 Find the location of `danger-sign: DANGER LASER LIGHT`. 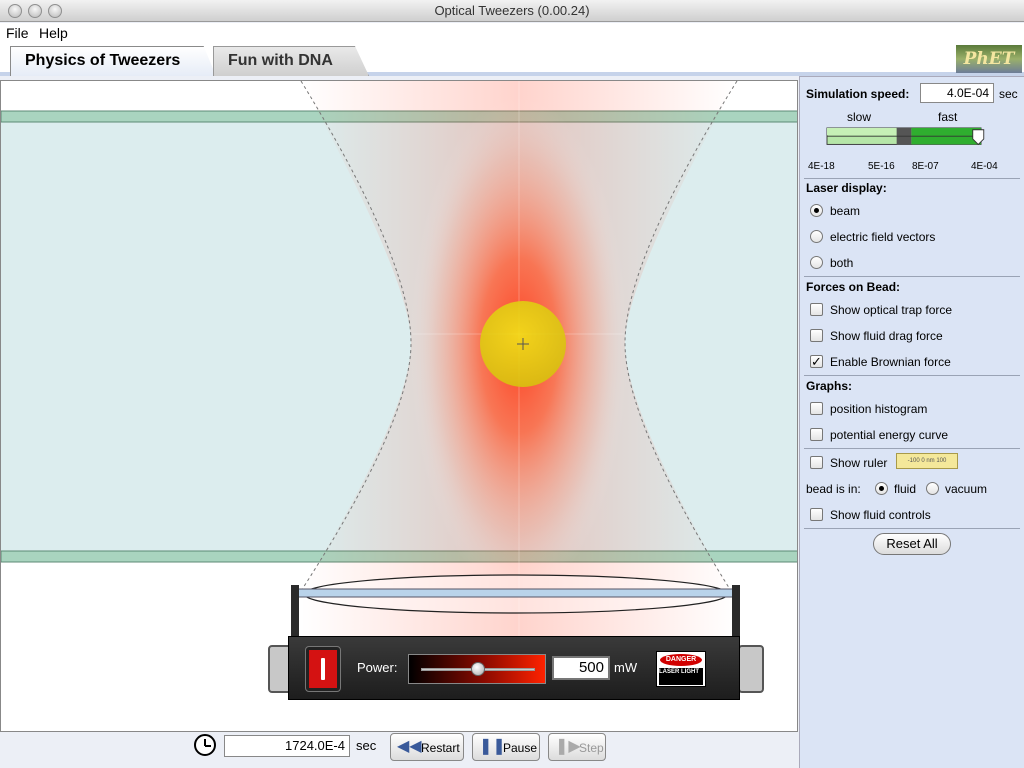

danger-sign: DANGER LASER LIGHT is located at coordinates (681, 669).